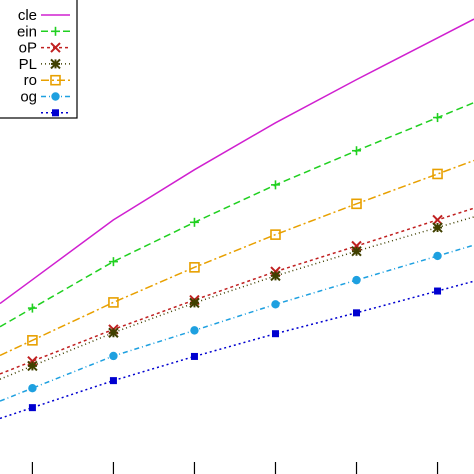 This screenshot has height=474, width=474. I want to click on axis-layer, so click(235, 468).